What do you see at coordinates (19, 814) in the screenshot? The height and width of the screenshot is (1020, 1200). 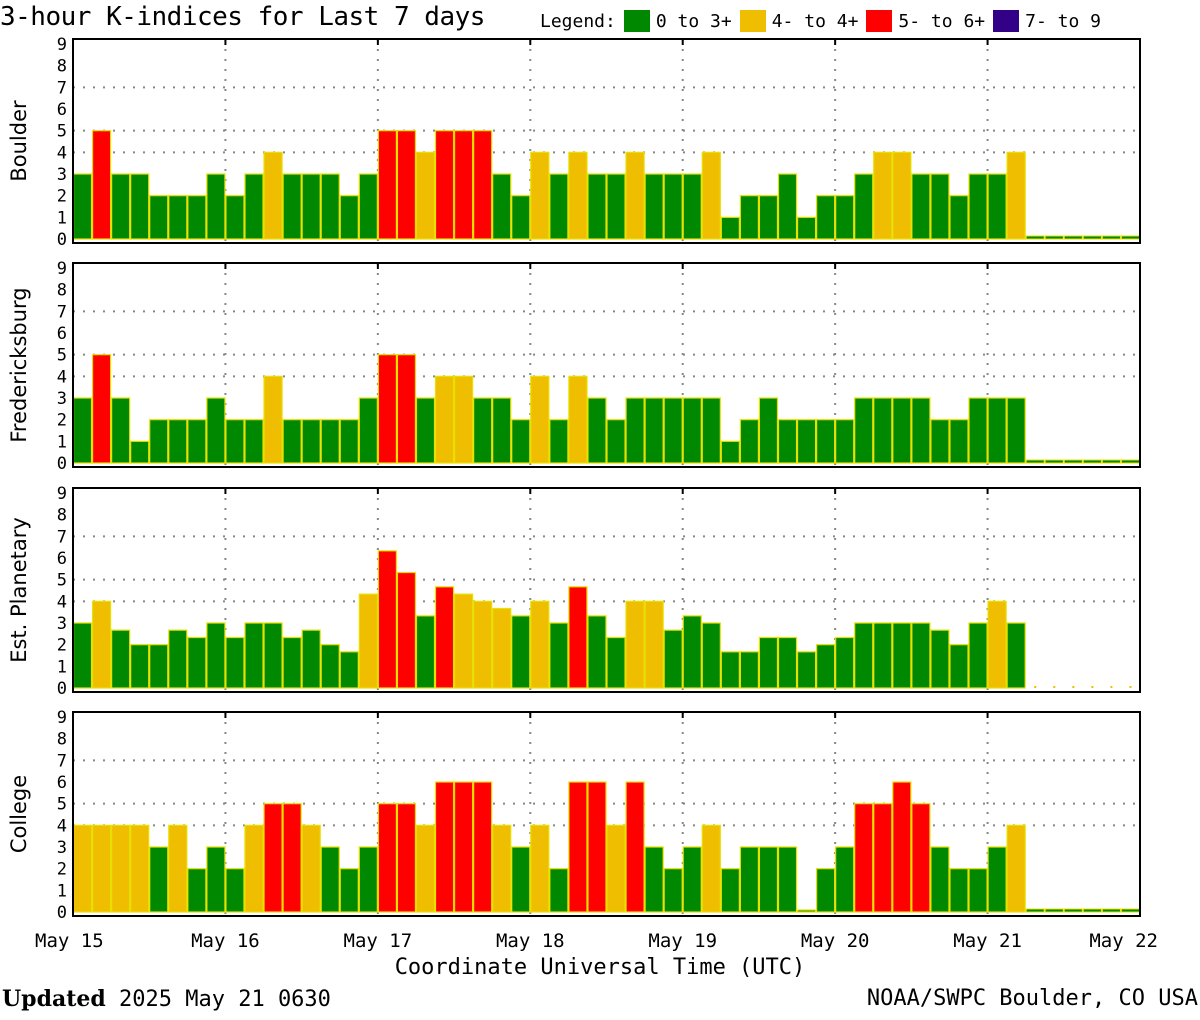 I see `panel-label: College` at bounding box center [19, 814].